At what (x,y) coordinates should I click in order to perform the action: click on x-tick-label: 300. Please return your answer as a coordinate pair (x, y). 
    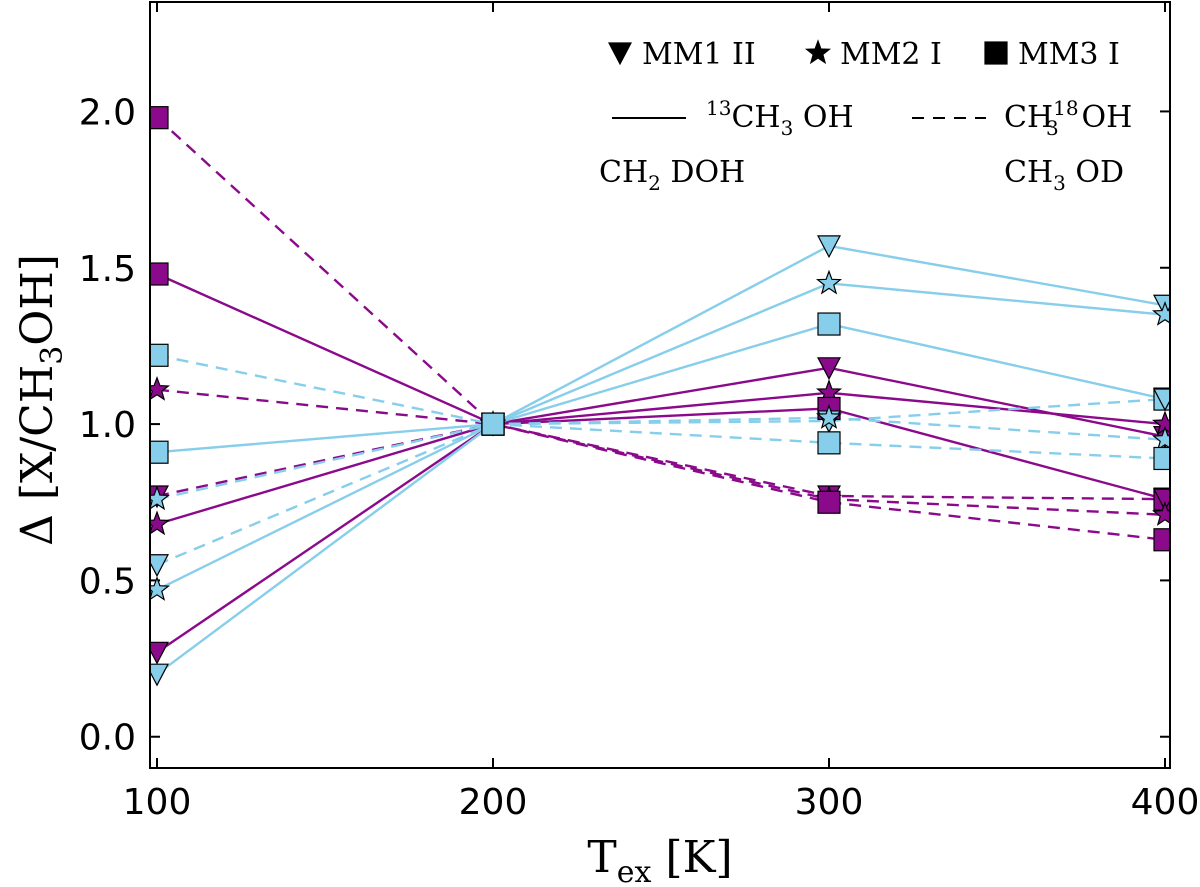
    Looking at the image, I should click on (829, 802).